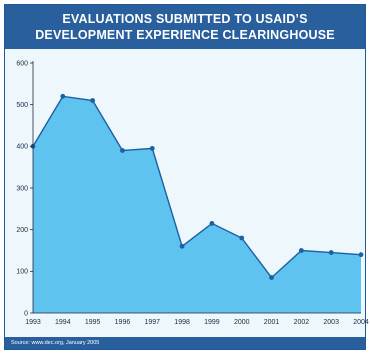  What do you see at coordinates (212, 322) in the screenshot?
I see `x-tick-label-1999: 1999` at bounding box center [212, 322].